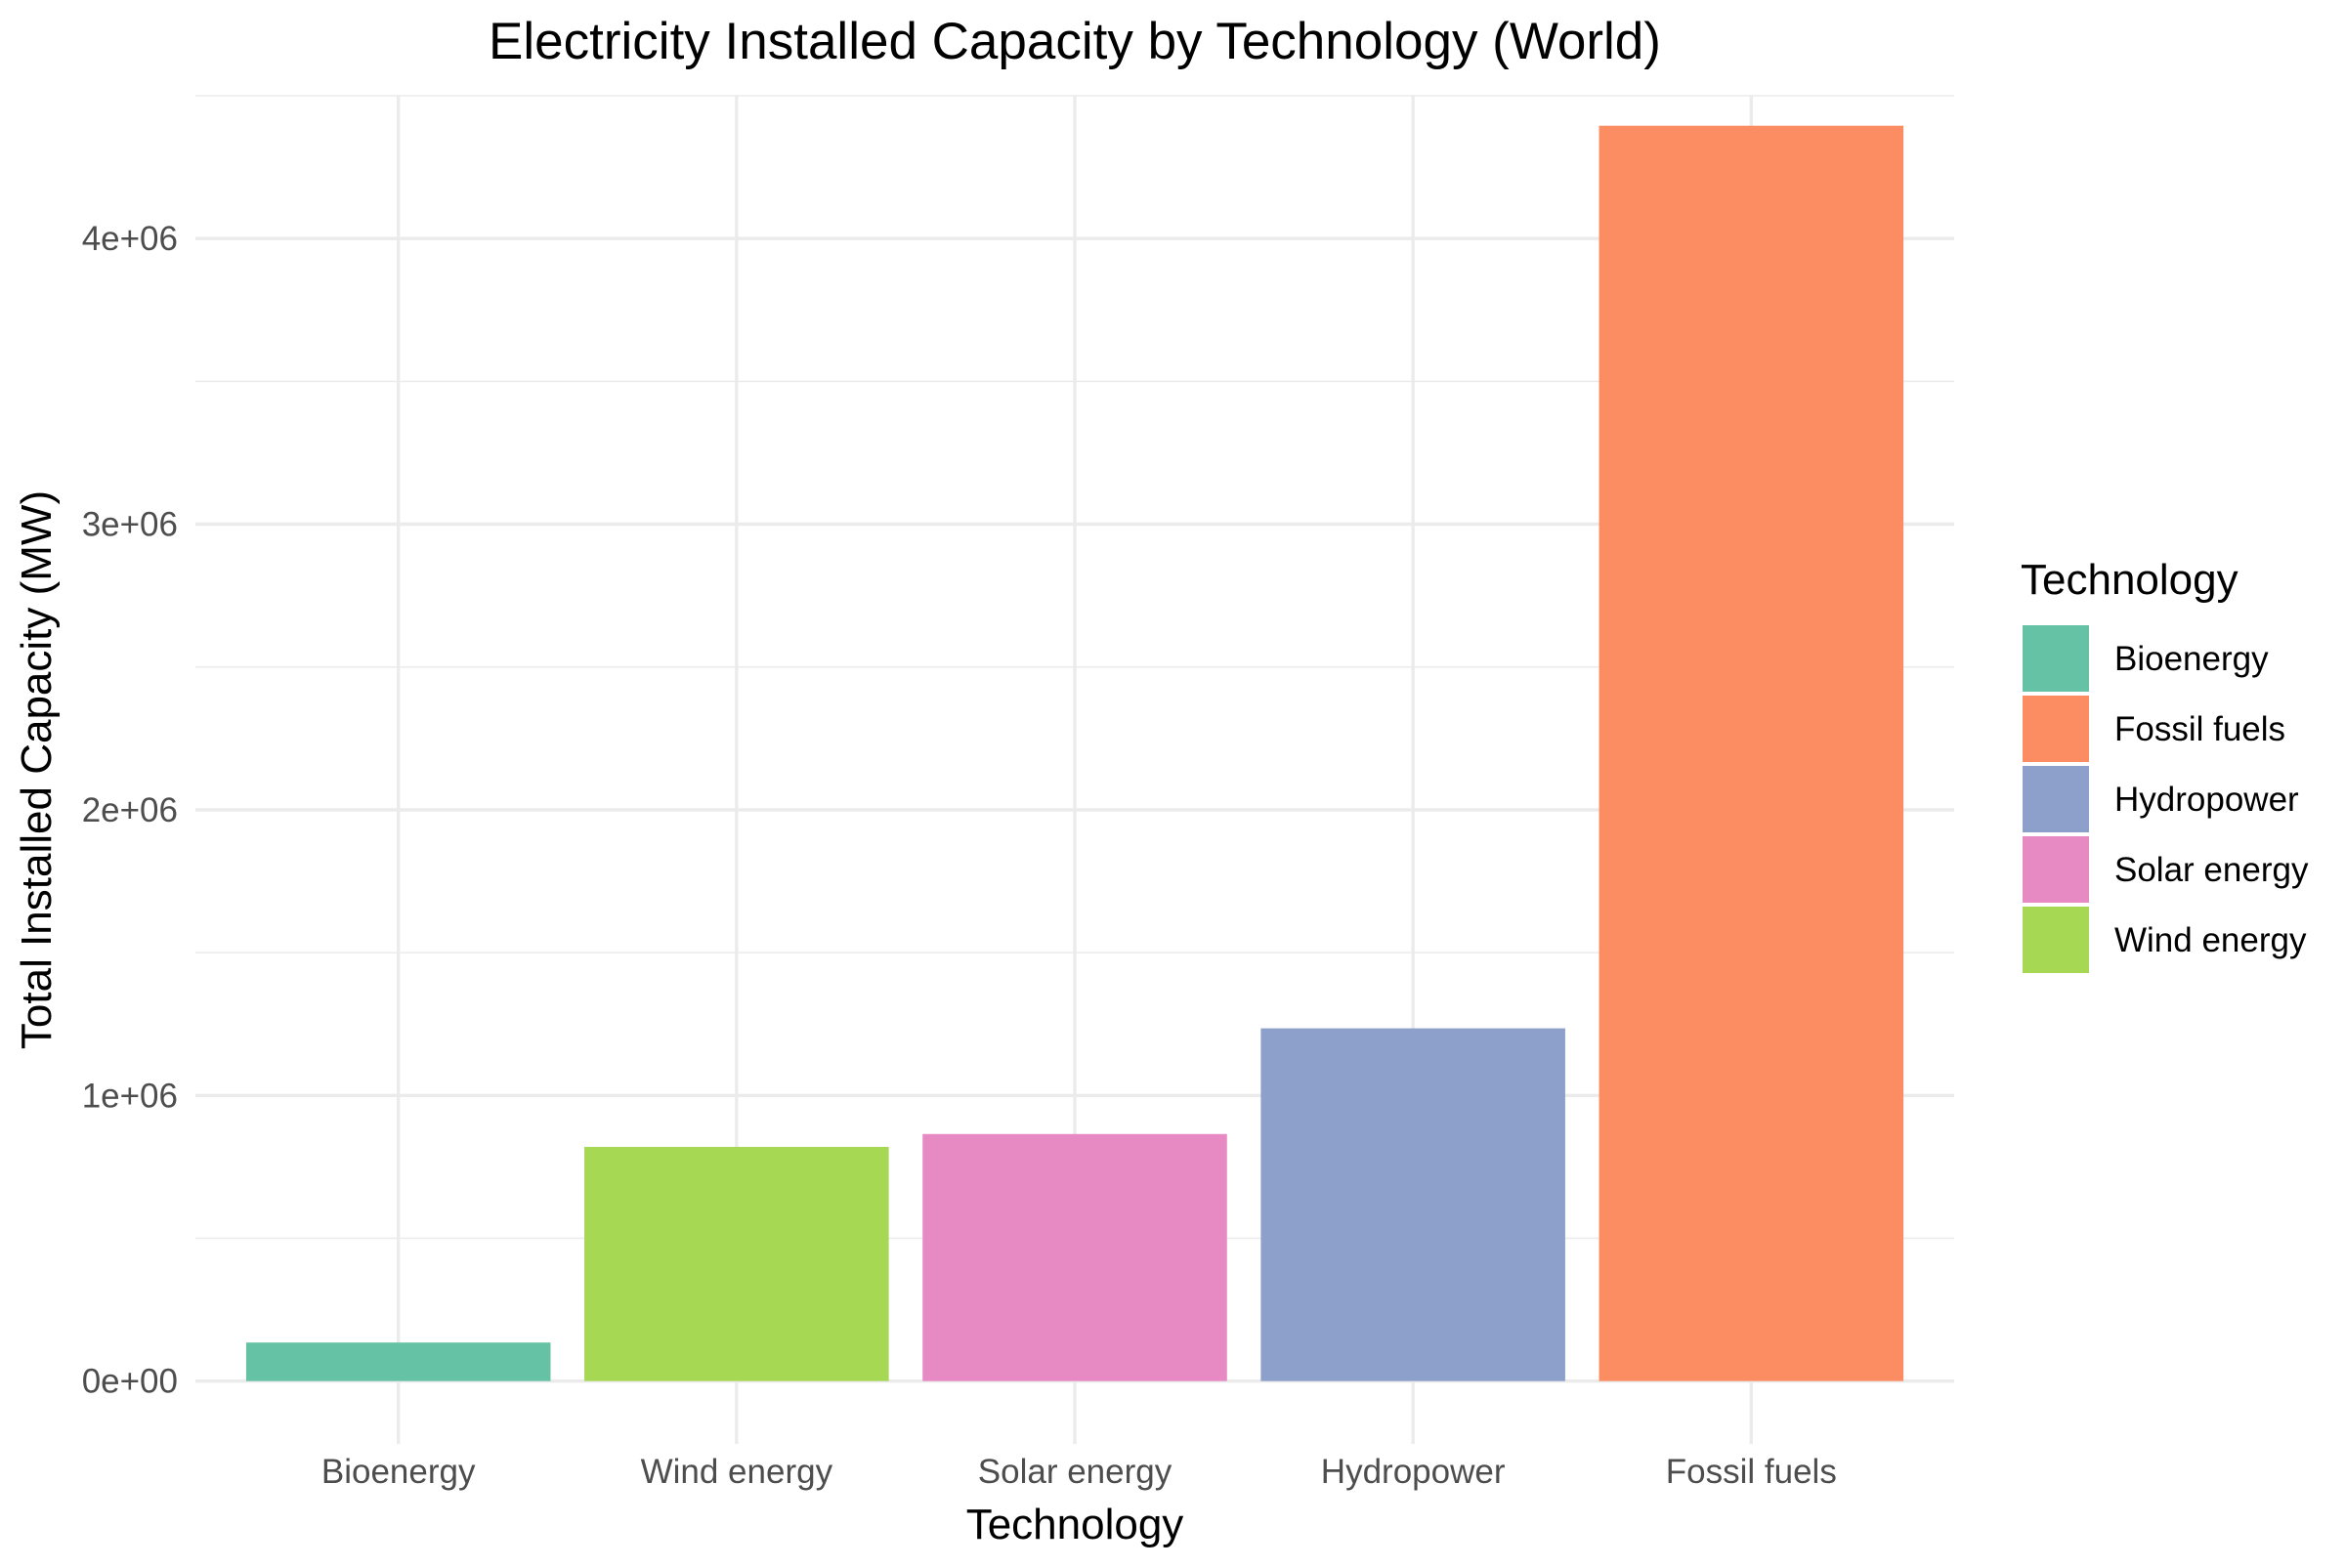 The width and height of the screenshot is (2345, 1568). I want to click on legend-label: Bioenergy, so click(2191, 659).